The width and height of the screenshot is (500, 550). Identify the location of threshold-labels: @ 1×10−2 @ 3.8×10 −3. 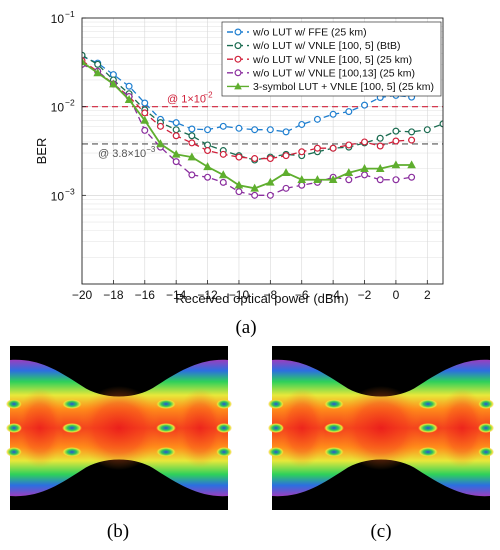
(155, 125).